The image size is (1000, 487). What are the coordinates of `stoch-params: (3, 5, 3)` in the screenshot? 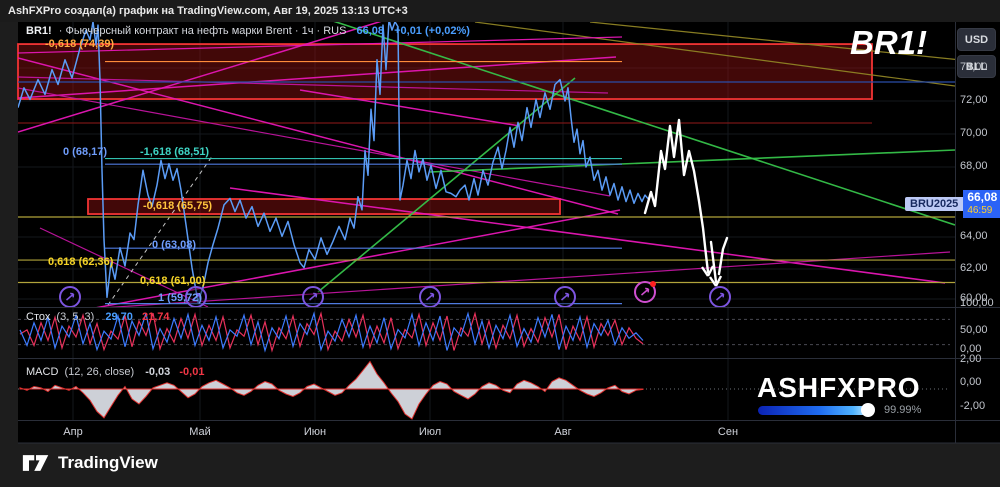 It's located at (75, 317).